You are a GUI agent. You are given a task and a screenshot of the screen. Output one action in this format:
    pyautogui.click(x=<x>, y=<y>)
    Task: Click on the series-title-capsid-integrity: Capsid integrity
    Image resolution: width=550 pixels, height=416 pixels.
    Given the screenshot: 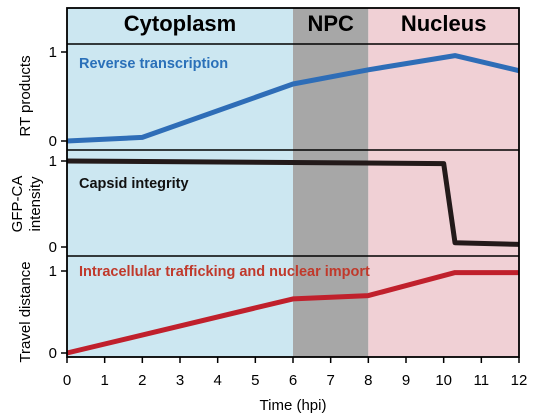 What is the action you would take?
    pyautogui.click(x=134, y=184)
    